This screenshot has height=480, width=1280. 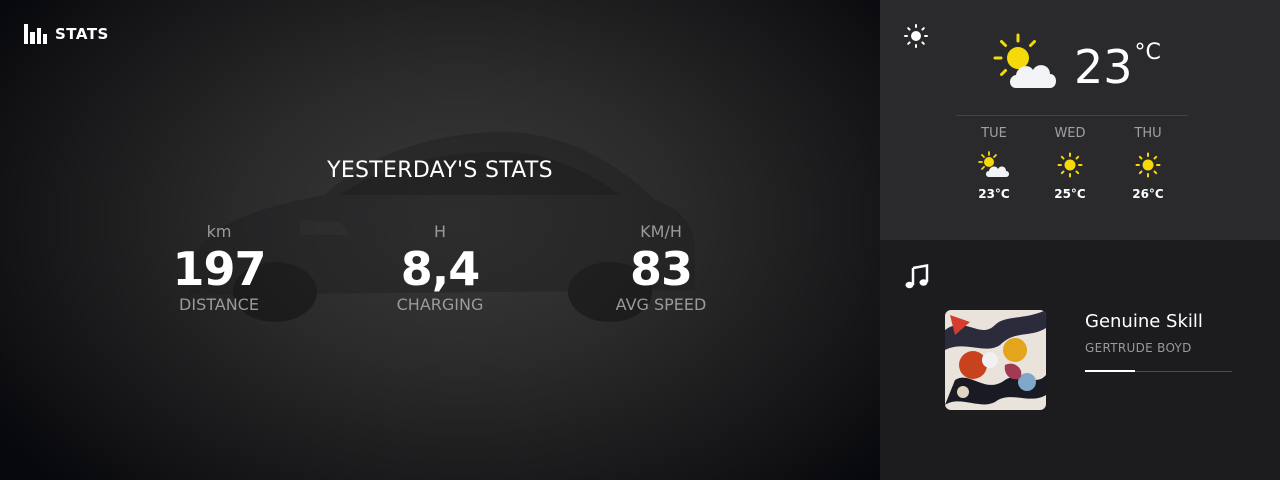 What do you see at coordinates (440, 170) in the screenshot?
I see `section-title: YESTERDAY'S STATS` at bounding box center [440, 170].